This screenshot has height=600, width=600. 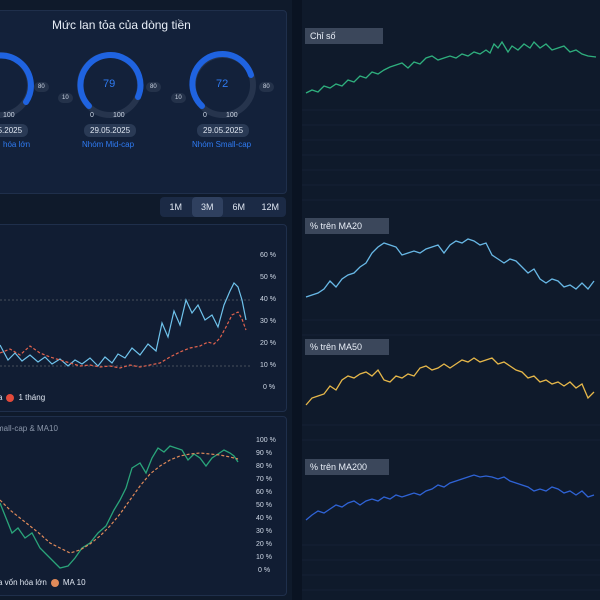 I want to click on breadth-chart-panel, so click(x=143, y=318).